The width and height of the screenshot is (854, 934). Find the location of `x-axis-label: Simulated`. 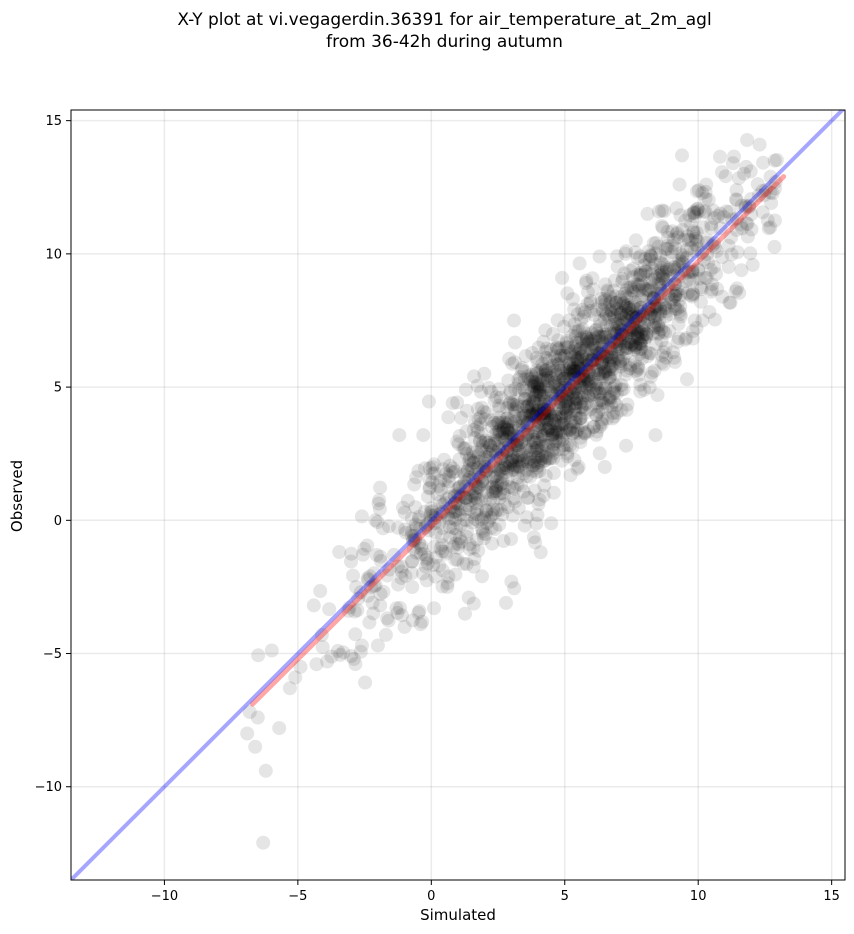

x-axis-label: Simulated is located at coordinates (458, 915).